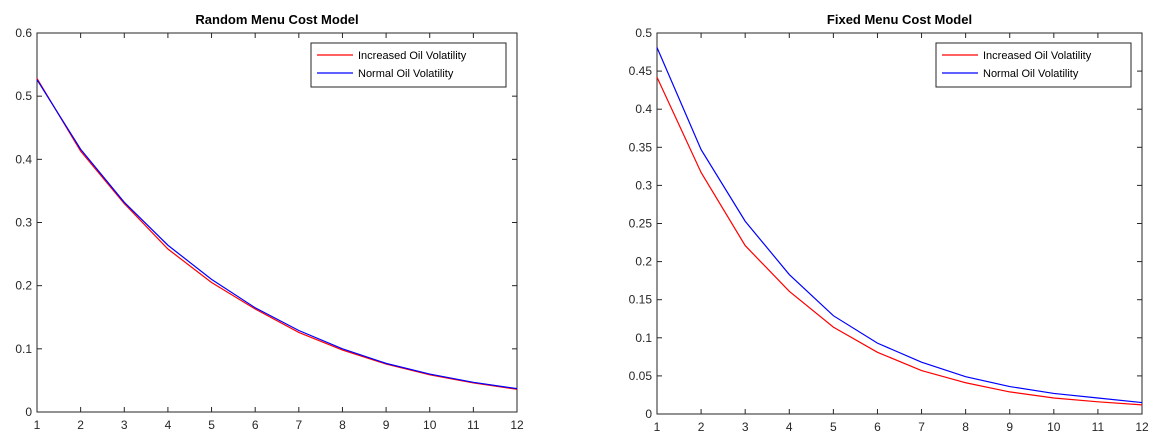 This screenshot has height=436, width=1156. I want to click on chart-0-ytick-label: 0.1, so click(23, 349).